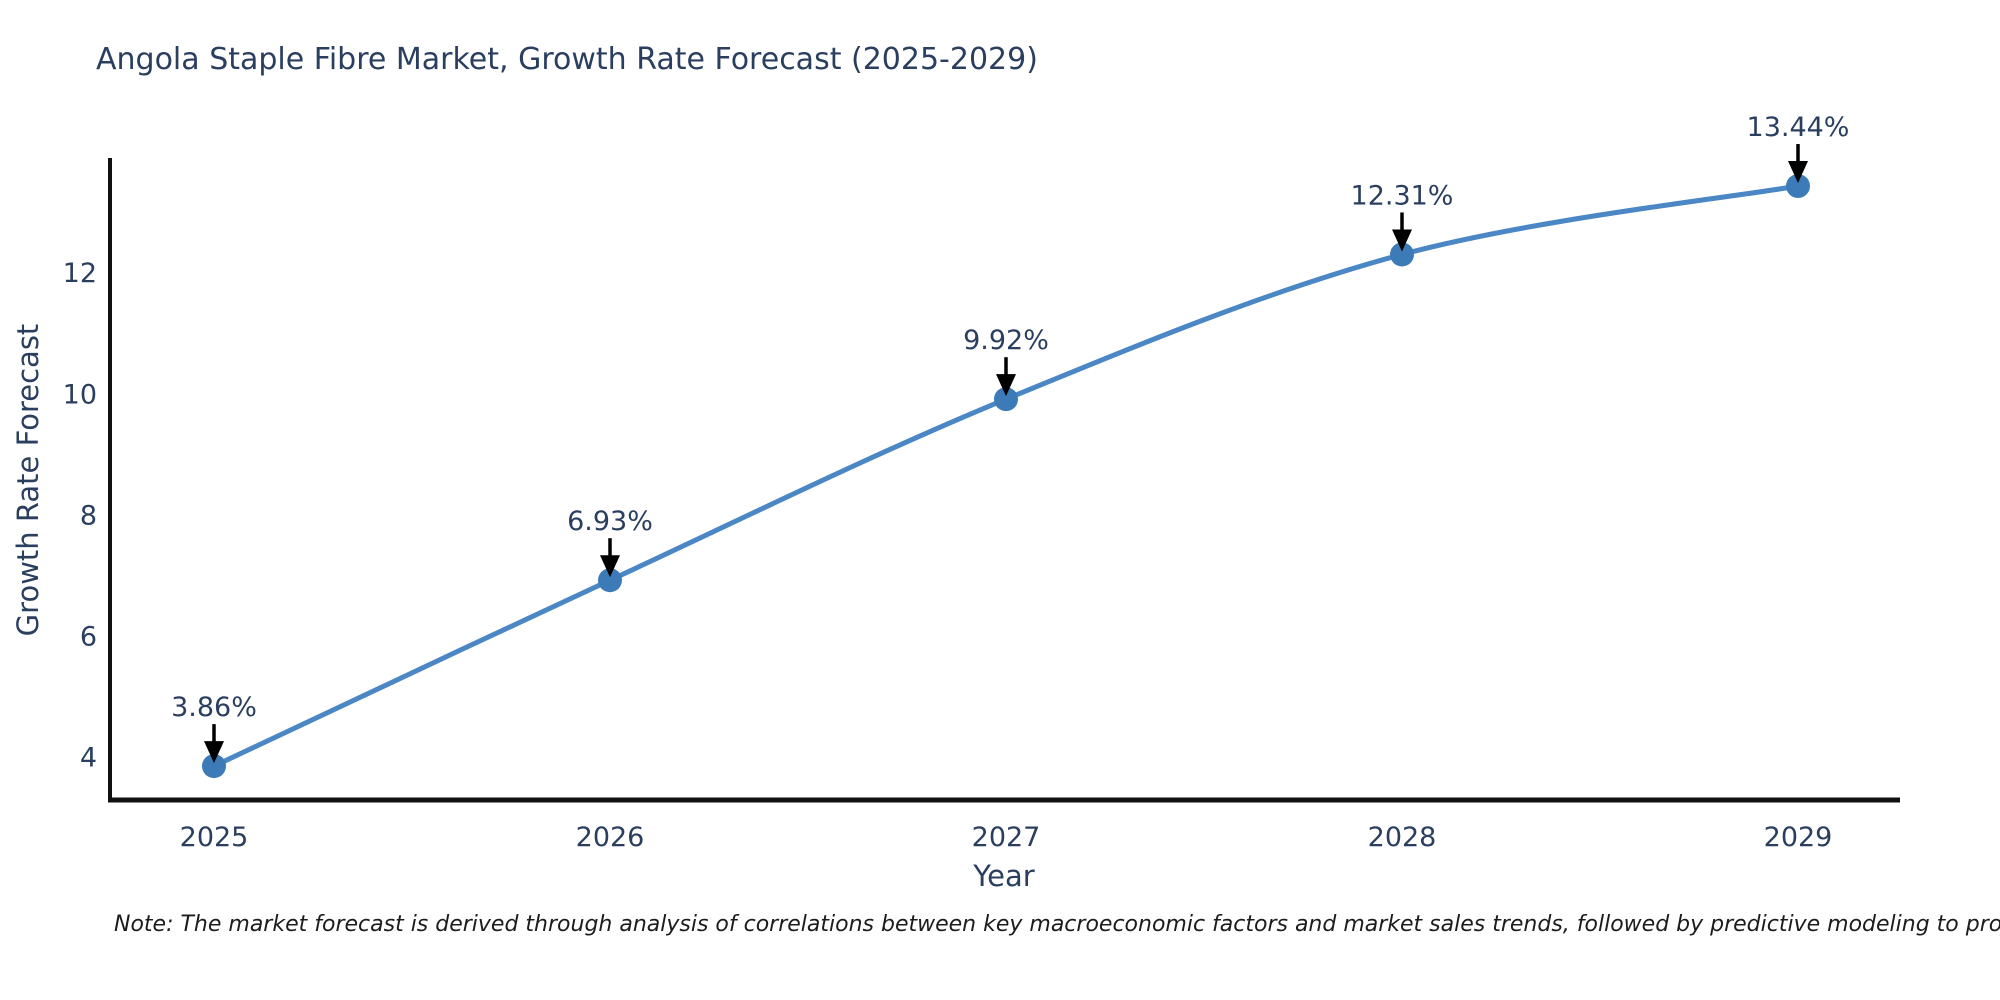 The width and height of the screenshot is (2000, 1000). I want to click on x-tick-label: 2027, so click(1006, 837).